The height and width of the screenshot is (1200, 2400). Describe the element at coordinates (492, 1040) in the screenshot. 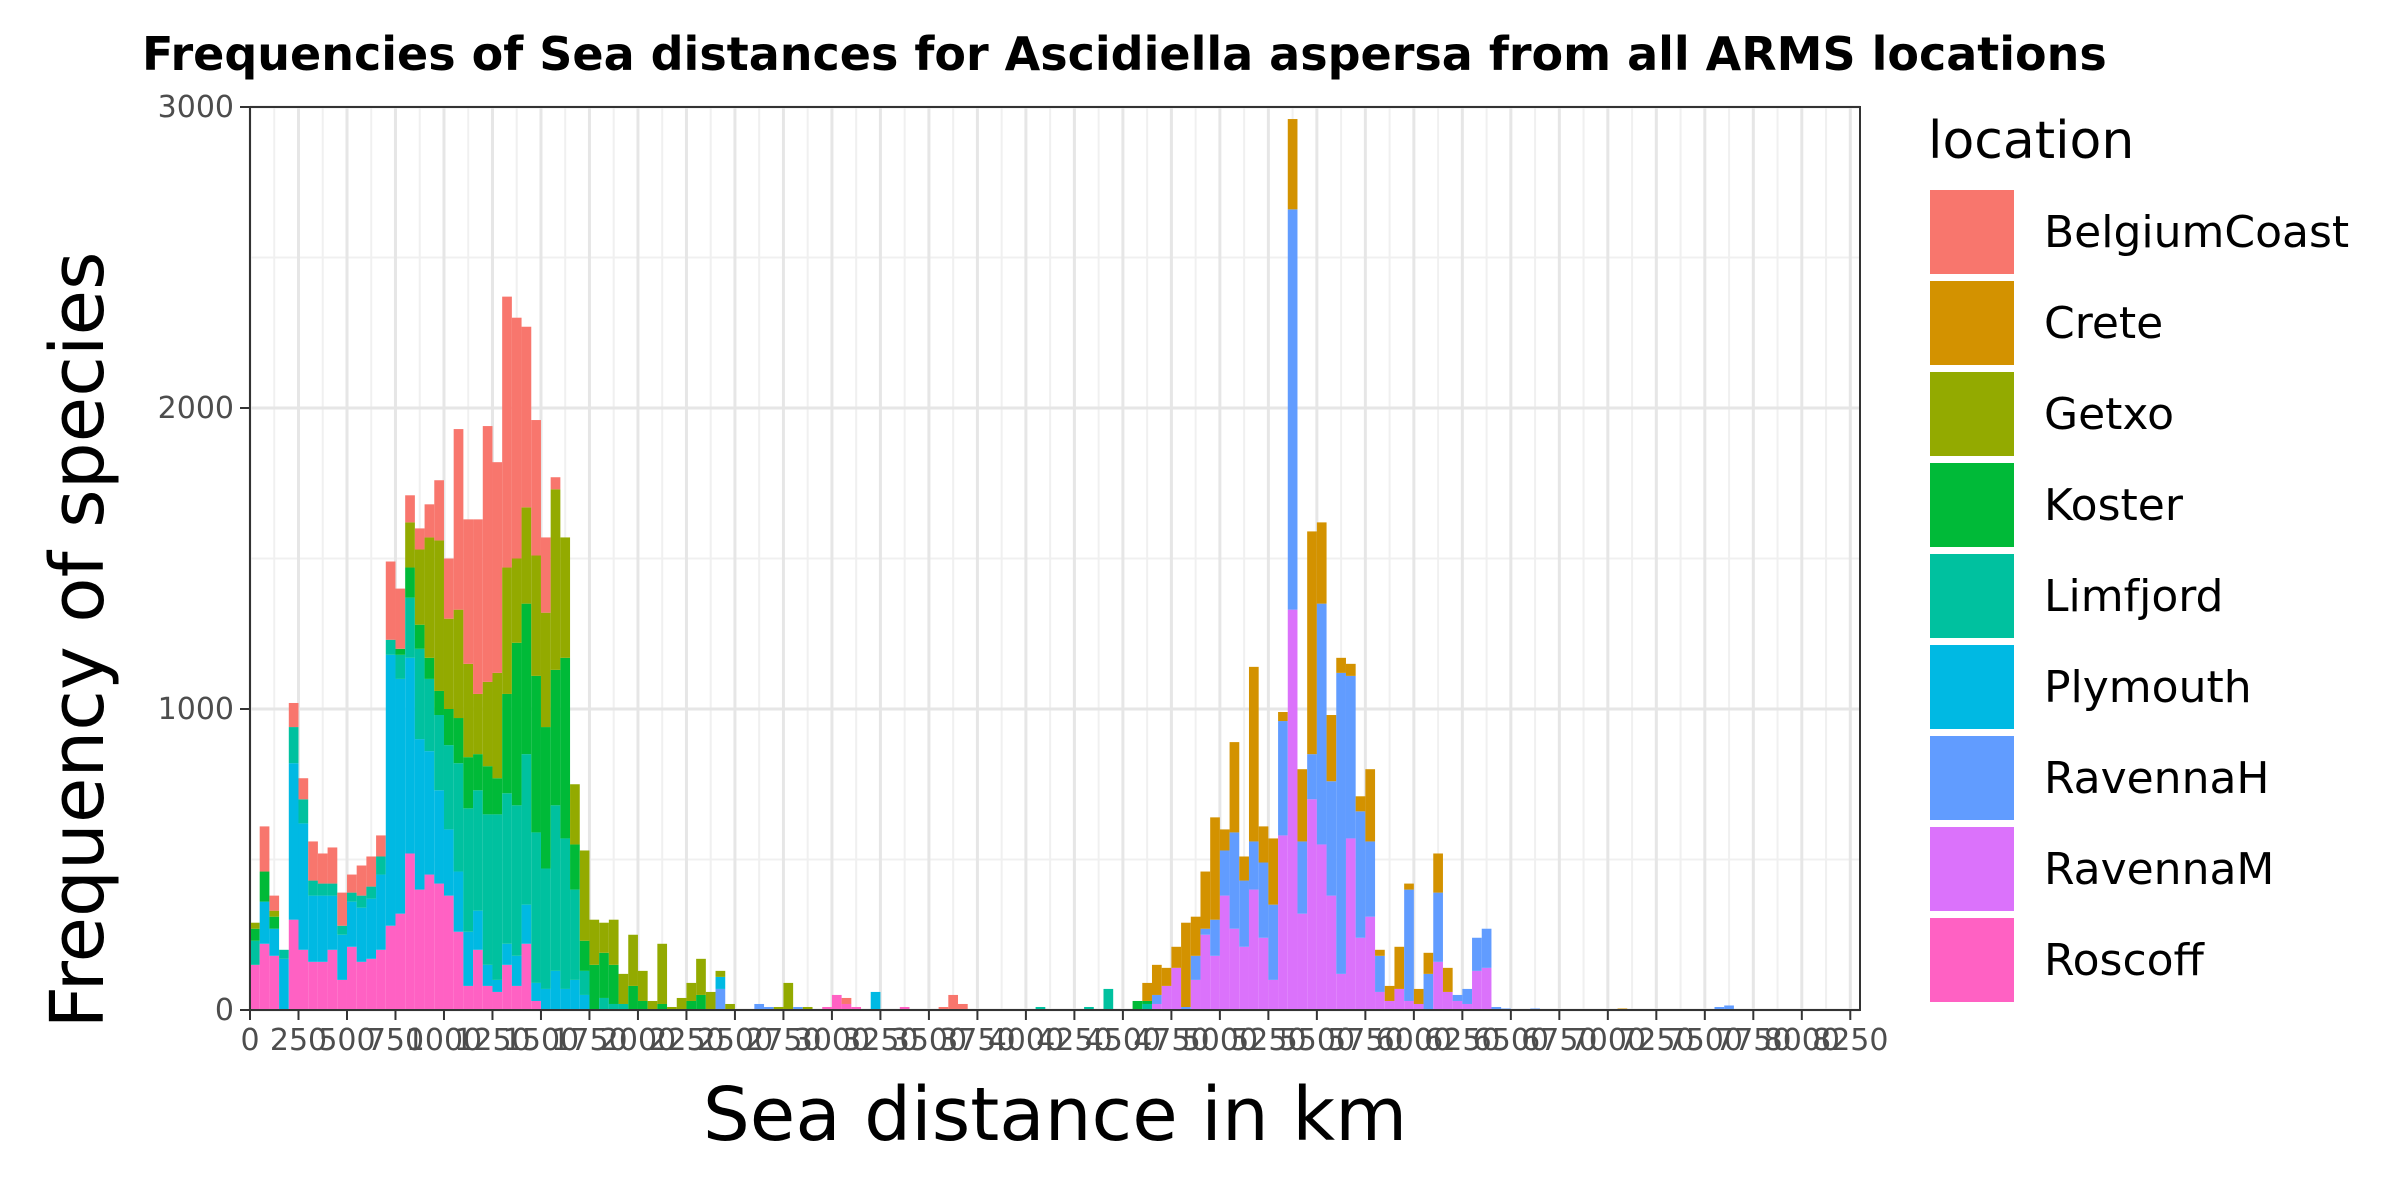

I see `x-tick-label: 1250` at that location.